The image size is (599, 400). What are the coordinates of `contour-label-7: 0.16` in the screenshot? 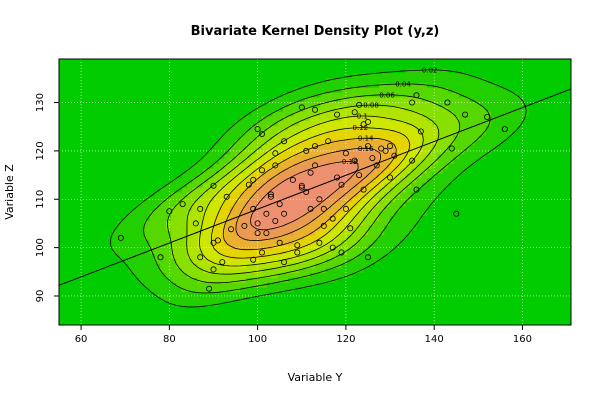 It's located at (366, 149).